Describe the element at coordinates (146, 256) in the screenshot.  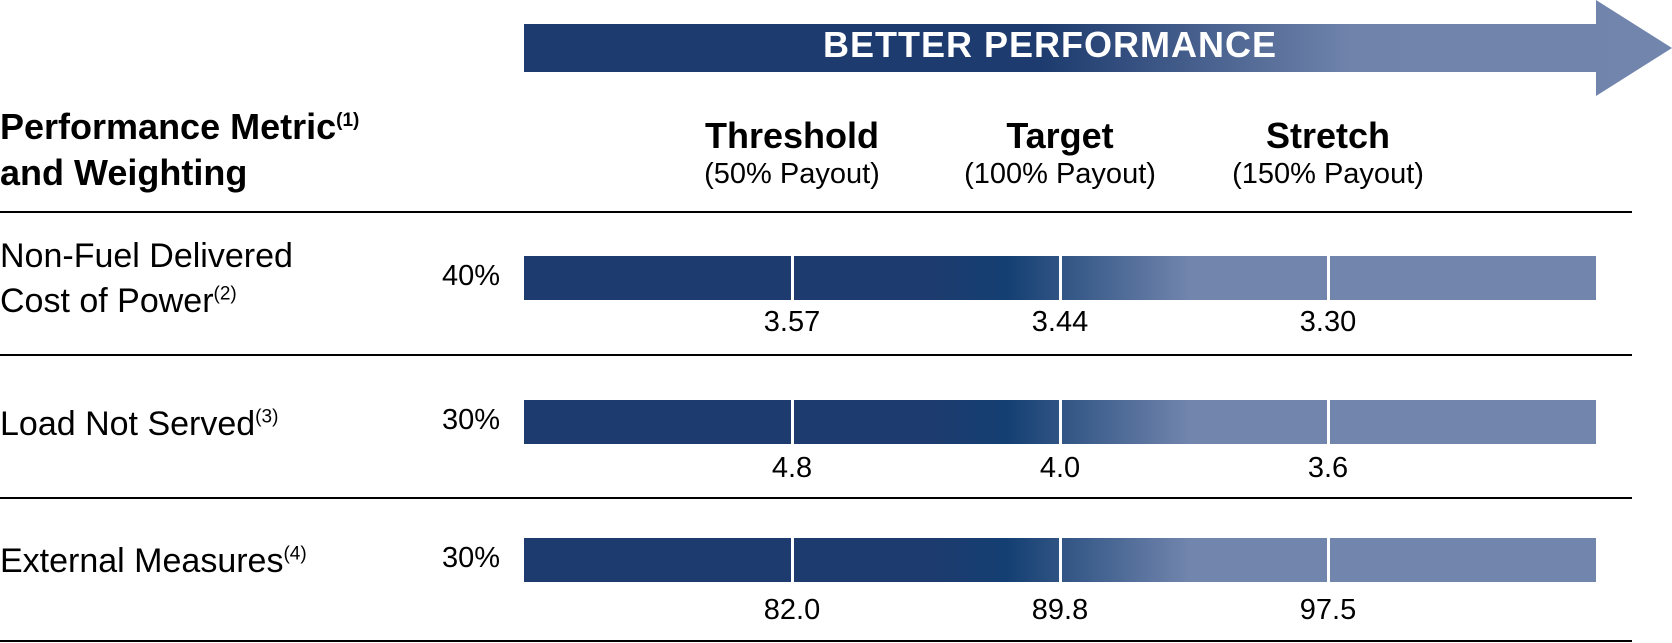
I see `metric-label-line-1: Non-Fuel Delivered` at that location.